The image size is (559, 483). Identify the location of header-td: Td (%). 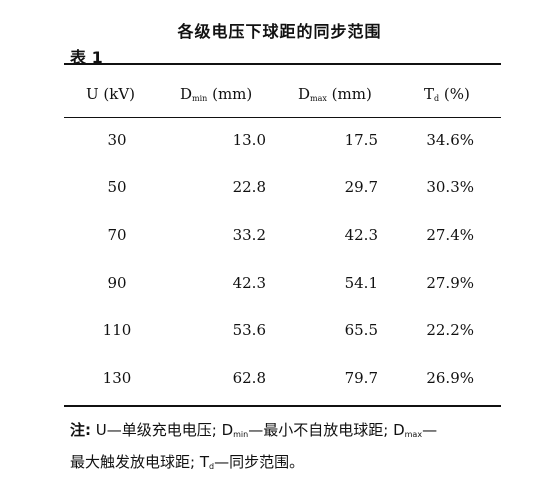
(454, 96).